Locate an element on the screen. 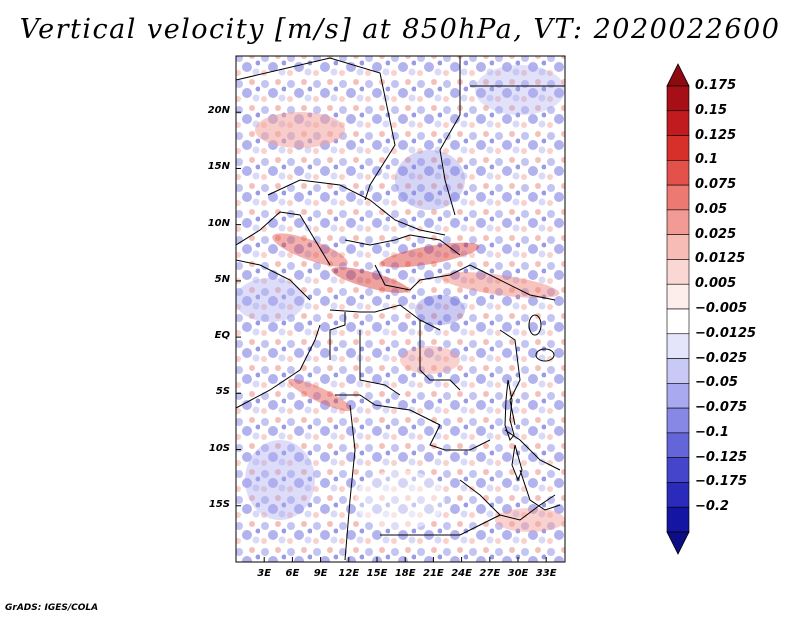 Image resolution: width=800 pixels, height=618 pixels. colorbar-segments is located at coordinates (678, 309).